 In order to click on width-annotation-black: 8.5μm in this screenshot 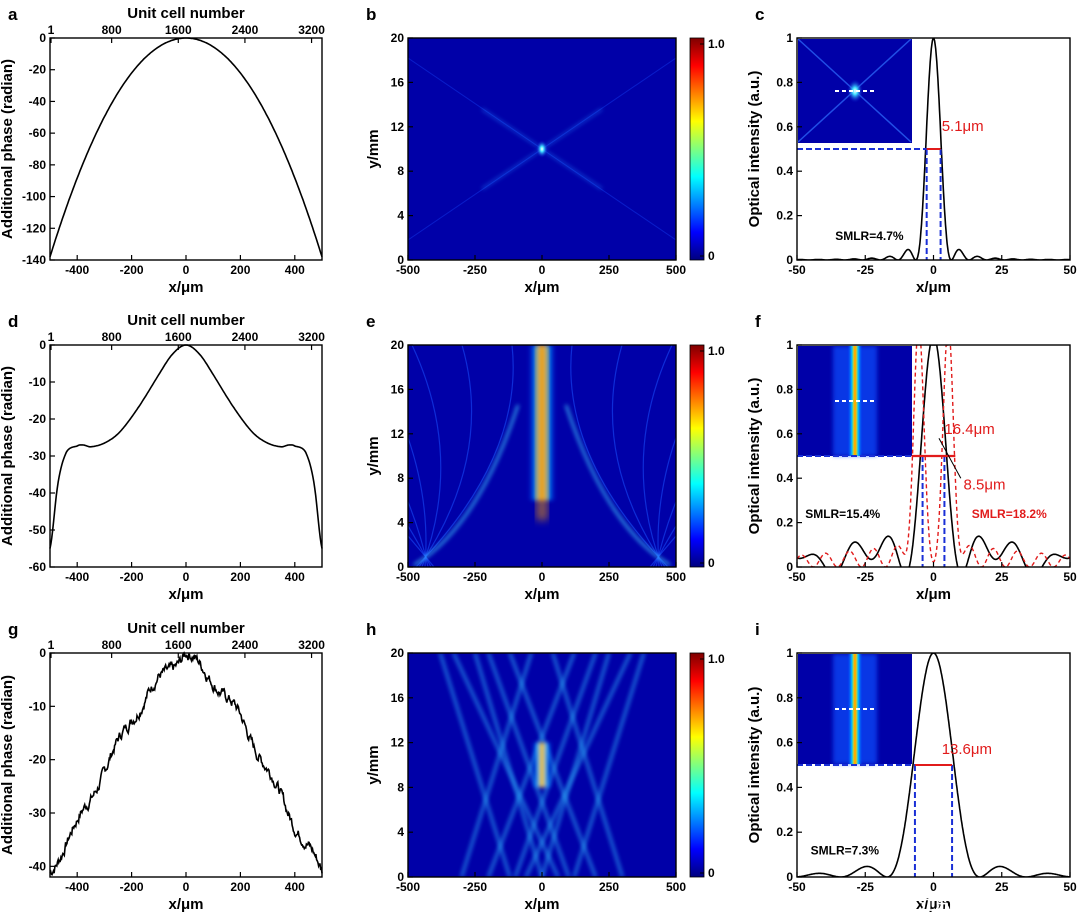, I will do `click(985, 484)`.